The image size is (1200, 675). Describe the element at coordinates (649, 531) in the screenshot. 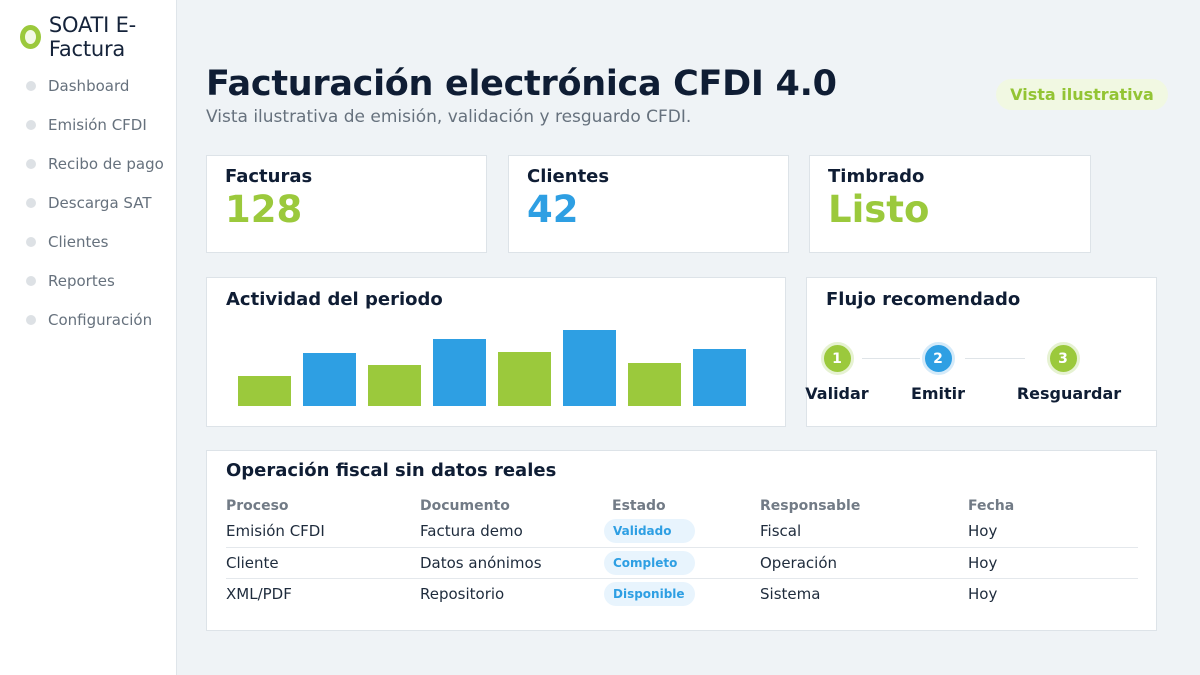

I see `status-badge: Validado` at that location.